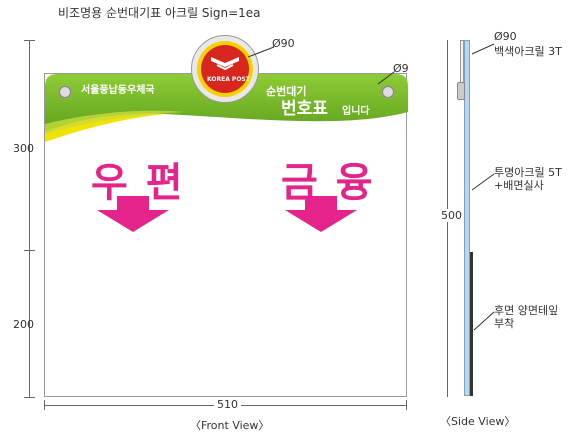 The image size is (577, 437). Describe the element at coordinates (461, 91) in the screenshot. I see `side-screw-knob` at that location.